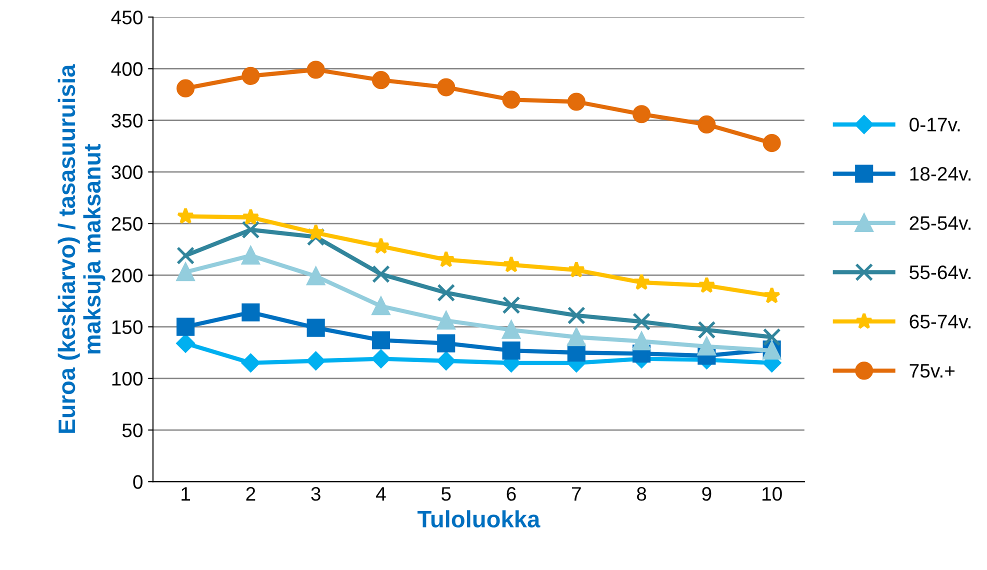  What do you see at coordinates (641, 494) in the screenshot?
I see `x-tick-label: 8` at bounding box center [641, 494].